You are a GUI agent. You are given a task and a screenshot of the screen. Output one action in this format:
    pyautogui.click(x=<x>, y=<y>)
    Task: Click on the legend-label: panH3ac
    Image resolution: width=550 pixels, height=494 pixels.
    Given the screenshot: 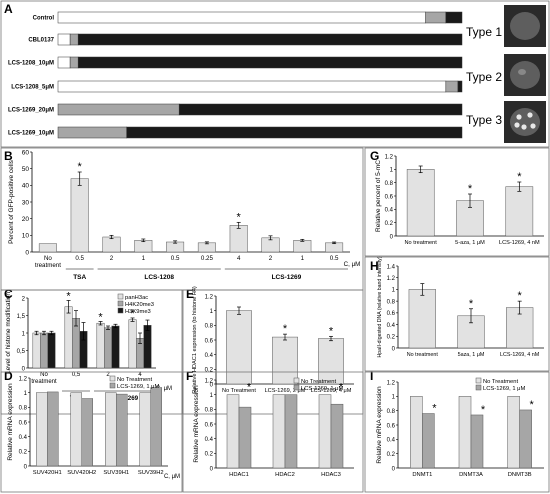 What is the action you would take?
    pyautogui.click(x=136, y=298)
    